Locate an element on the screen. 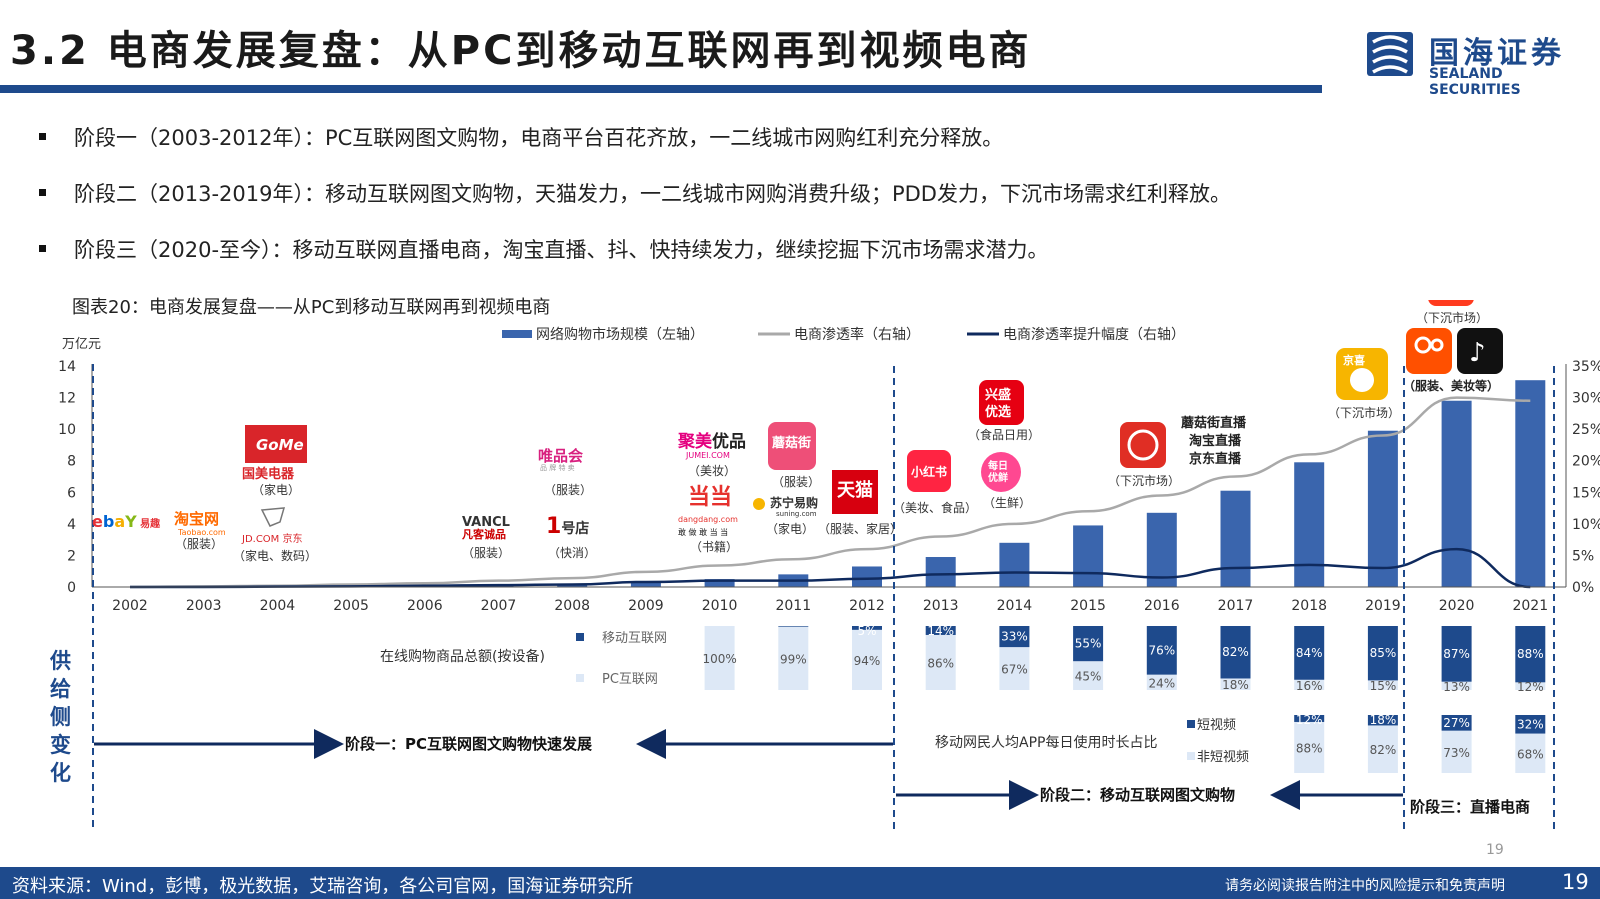 This screenshot has width=1600, height=899. stacked-label-lower: 13% is located at coordinates (1456, 687).